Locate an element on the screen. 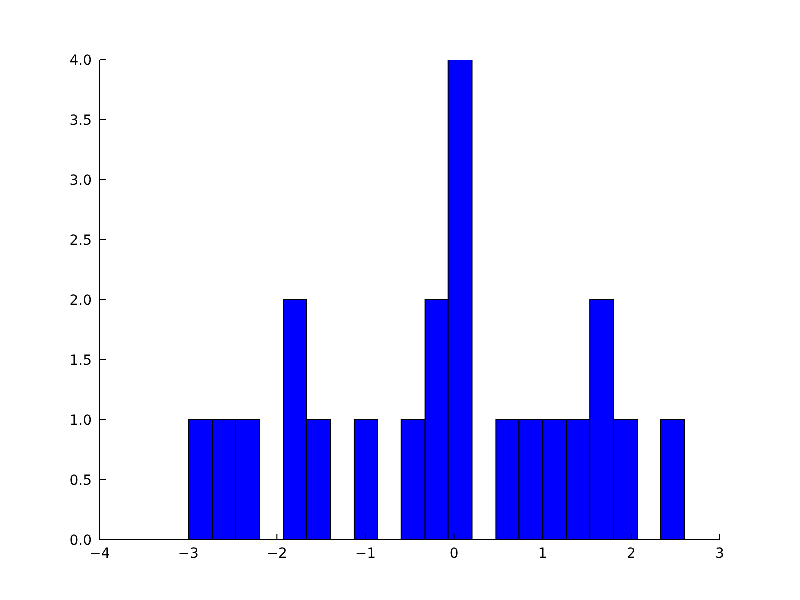  y-tick-label: 2.5 is located at coordinates (81, 240).